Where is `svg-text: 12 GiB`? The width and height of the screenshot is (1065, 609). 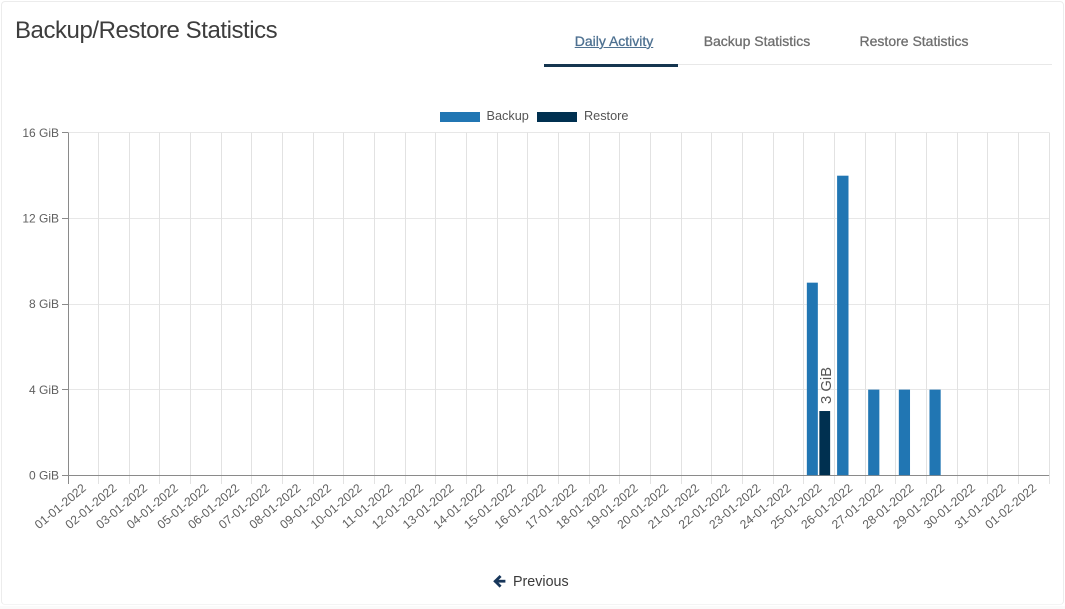
svg-text: 12 GiB is located at coordinates (40, 219).